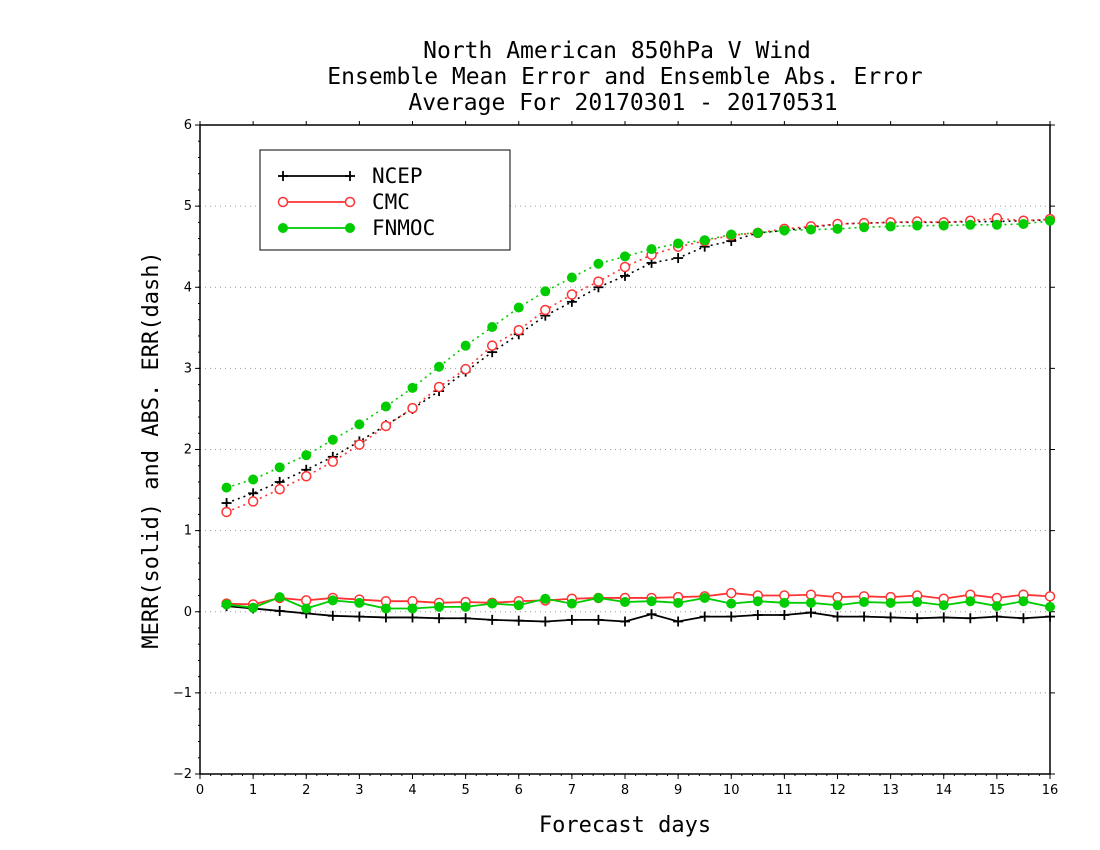 Image resolution: width=1100 pixels, height=850 pixels. What do you see at coordinates (182, 693) in the screenshot?
I see `y-tick-label: −1` at bounding box center [182, 693].